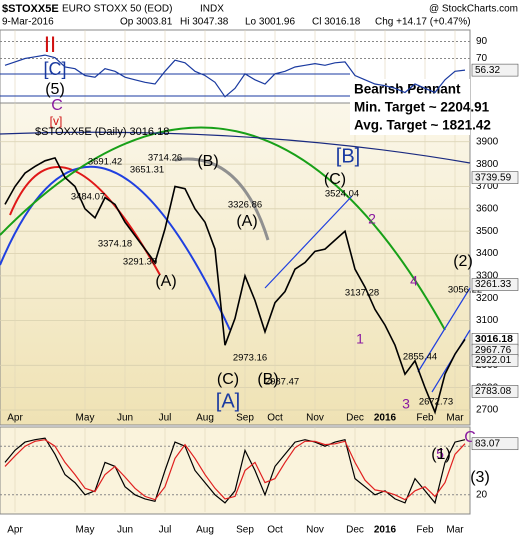  What do you see at coordinates (487, 410) in the screenshot?
I see `y-tick-label: 2700` at bounding box center [487, 410].